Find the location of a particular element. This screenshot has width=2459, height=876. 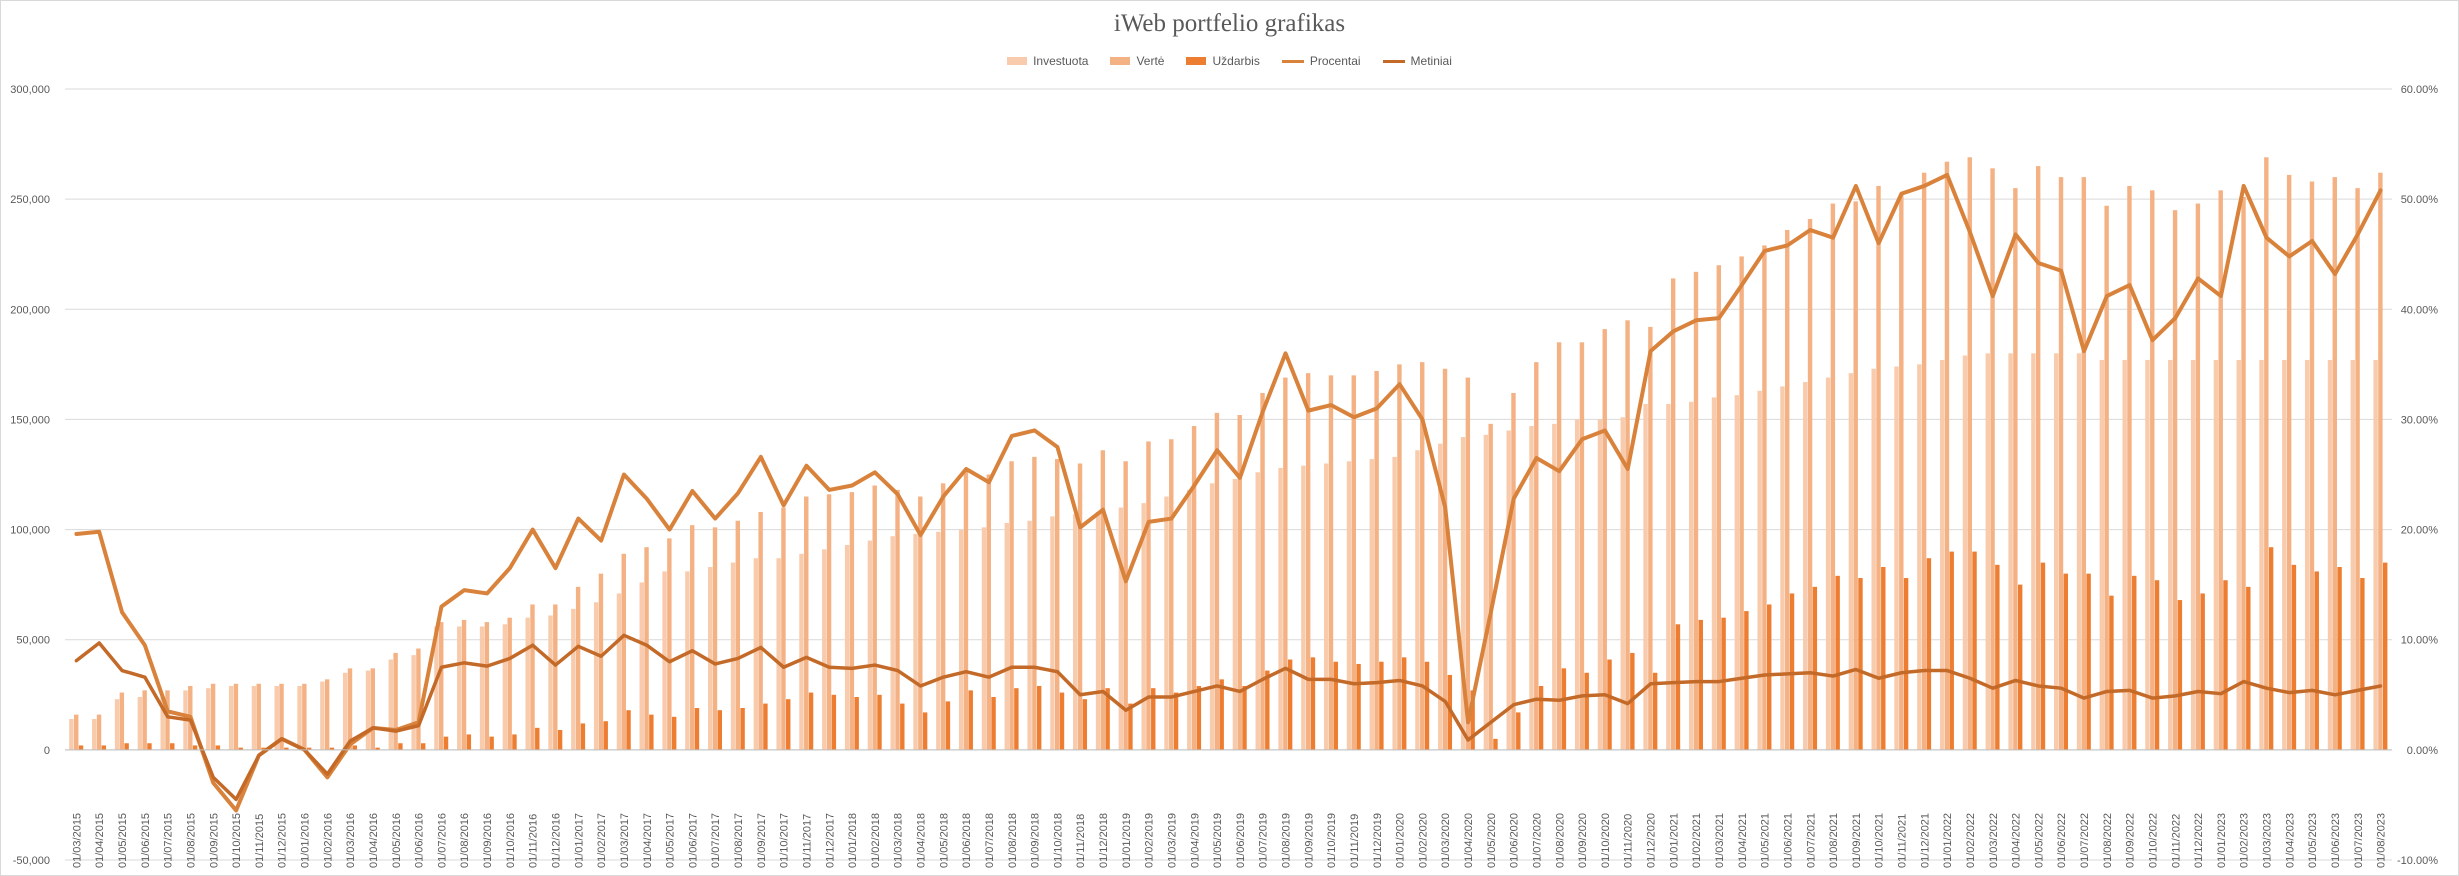

x-tick-label: 01/04/2022 is located at coordinates (2017, 840).